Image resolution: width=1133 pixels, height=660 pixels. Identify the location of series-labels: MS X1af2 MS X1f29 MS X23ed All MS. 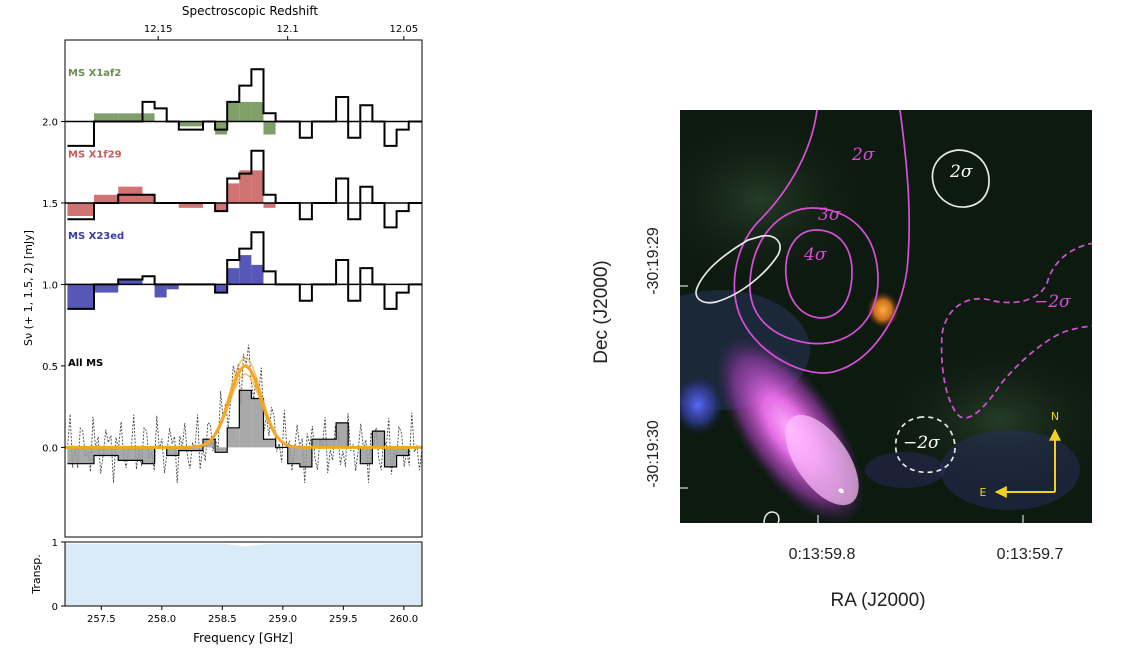
(96, 218).